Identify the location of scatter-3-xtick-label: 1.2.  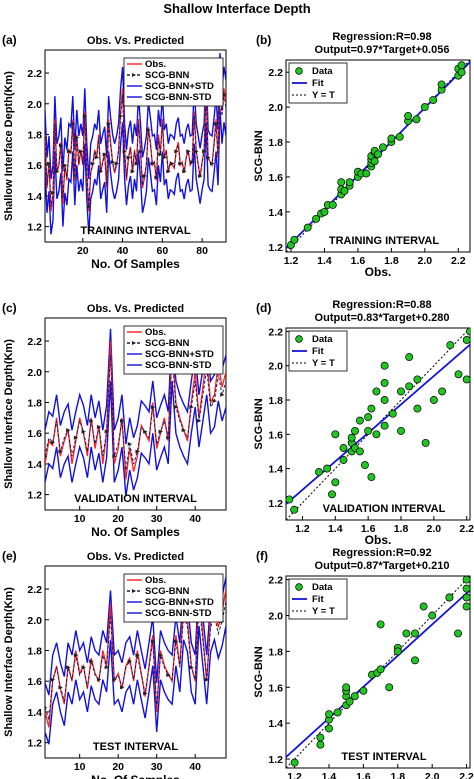
(294, 775).